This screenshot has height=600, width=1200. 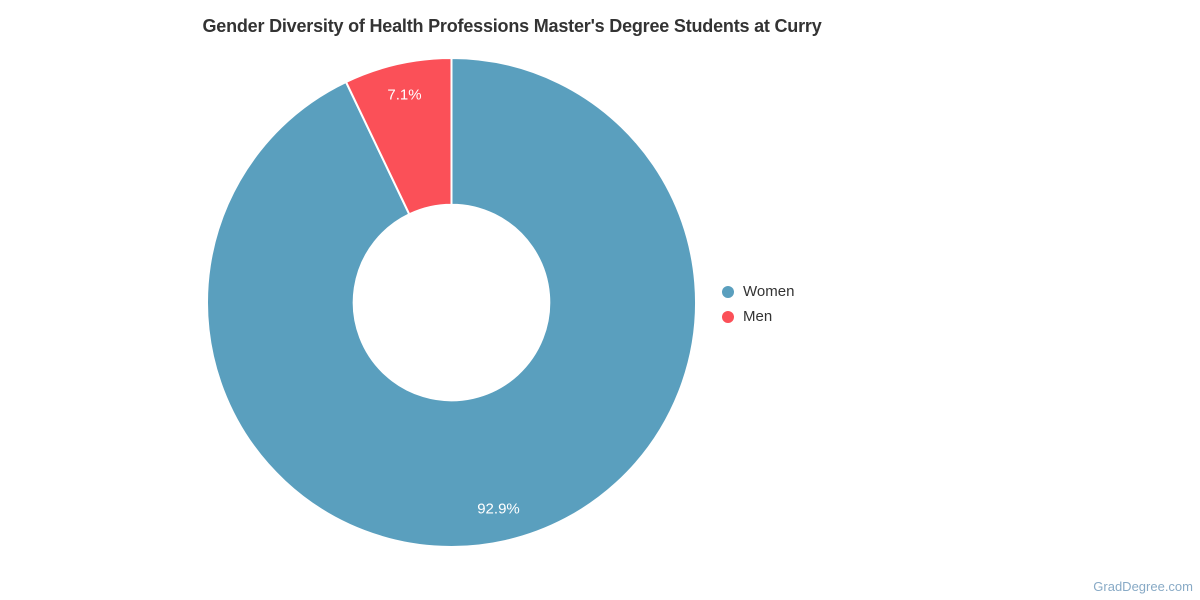 What do you see at coordinates (404, 94) in the screenshot?
I see `data-label-men: 7.1%` at bounding box center [404, 94].